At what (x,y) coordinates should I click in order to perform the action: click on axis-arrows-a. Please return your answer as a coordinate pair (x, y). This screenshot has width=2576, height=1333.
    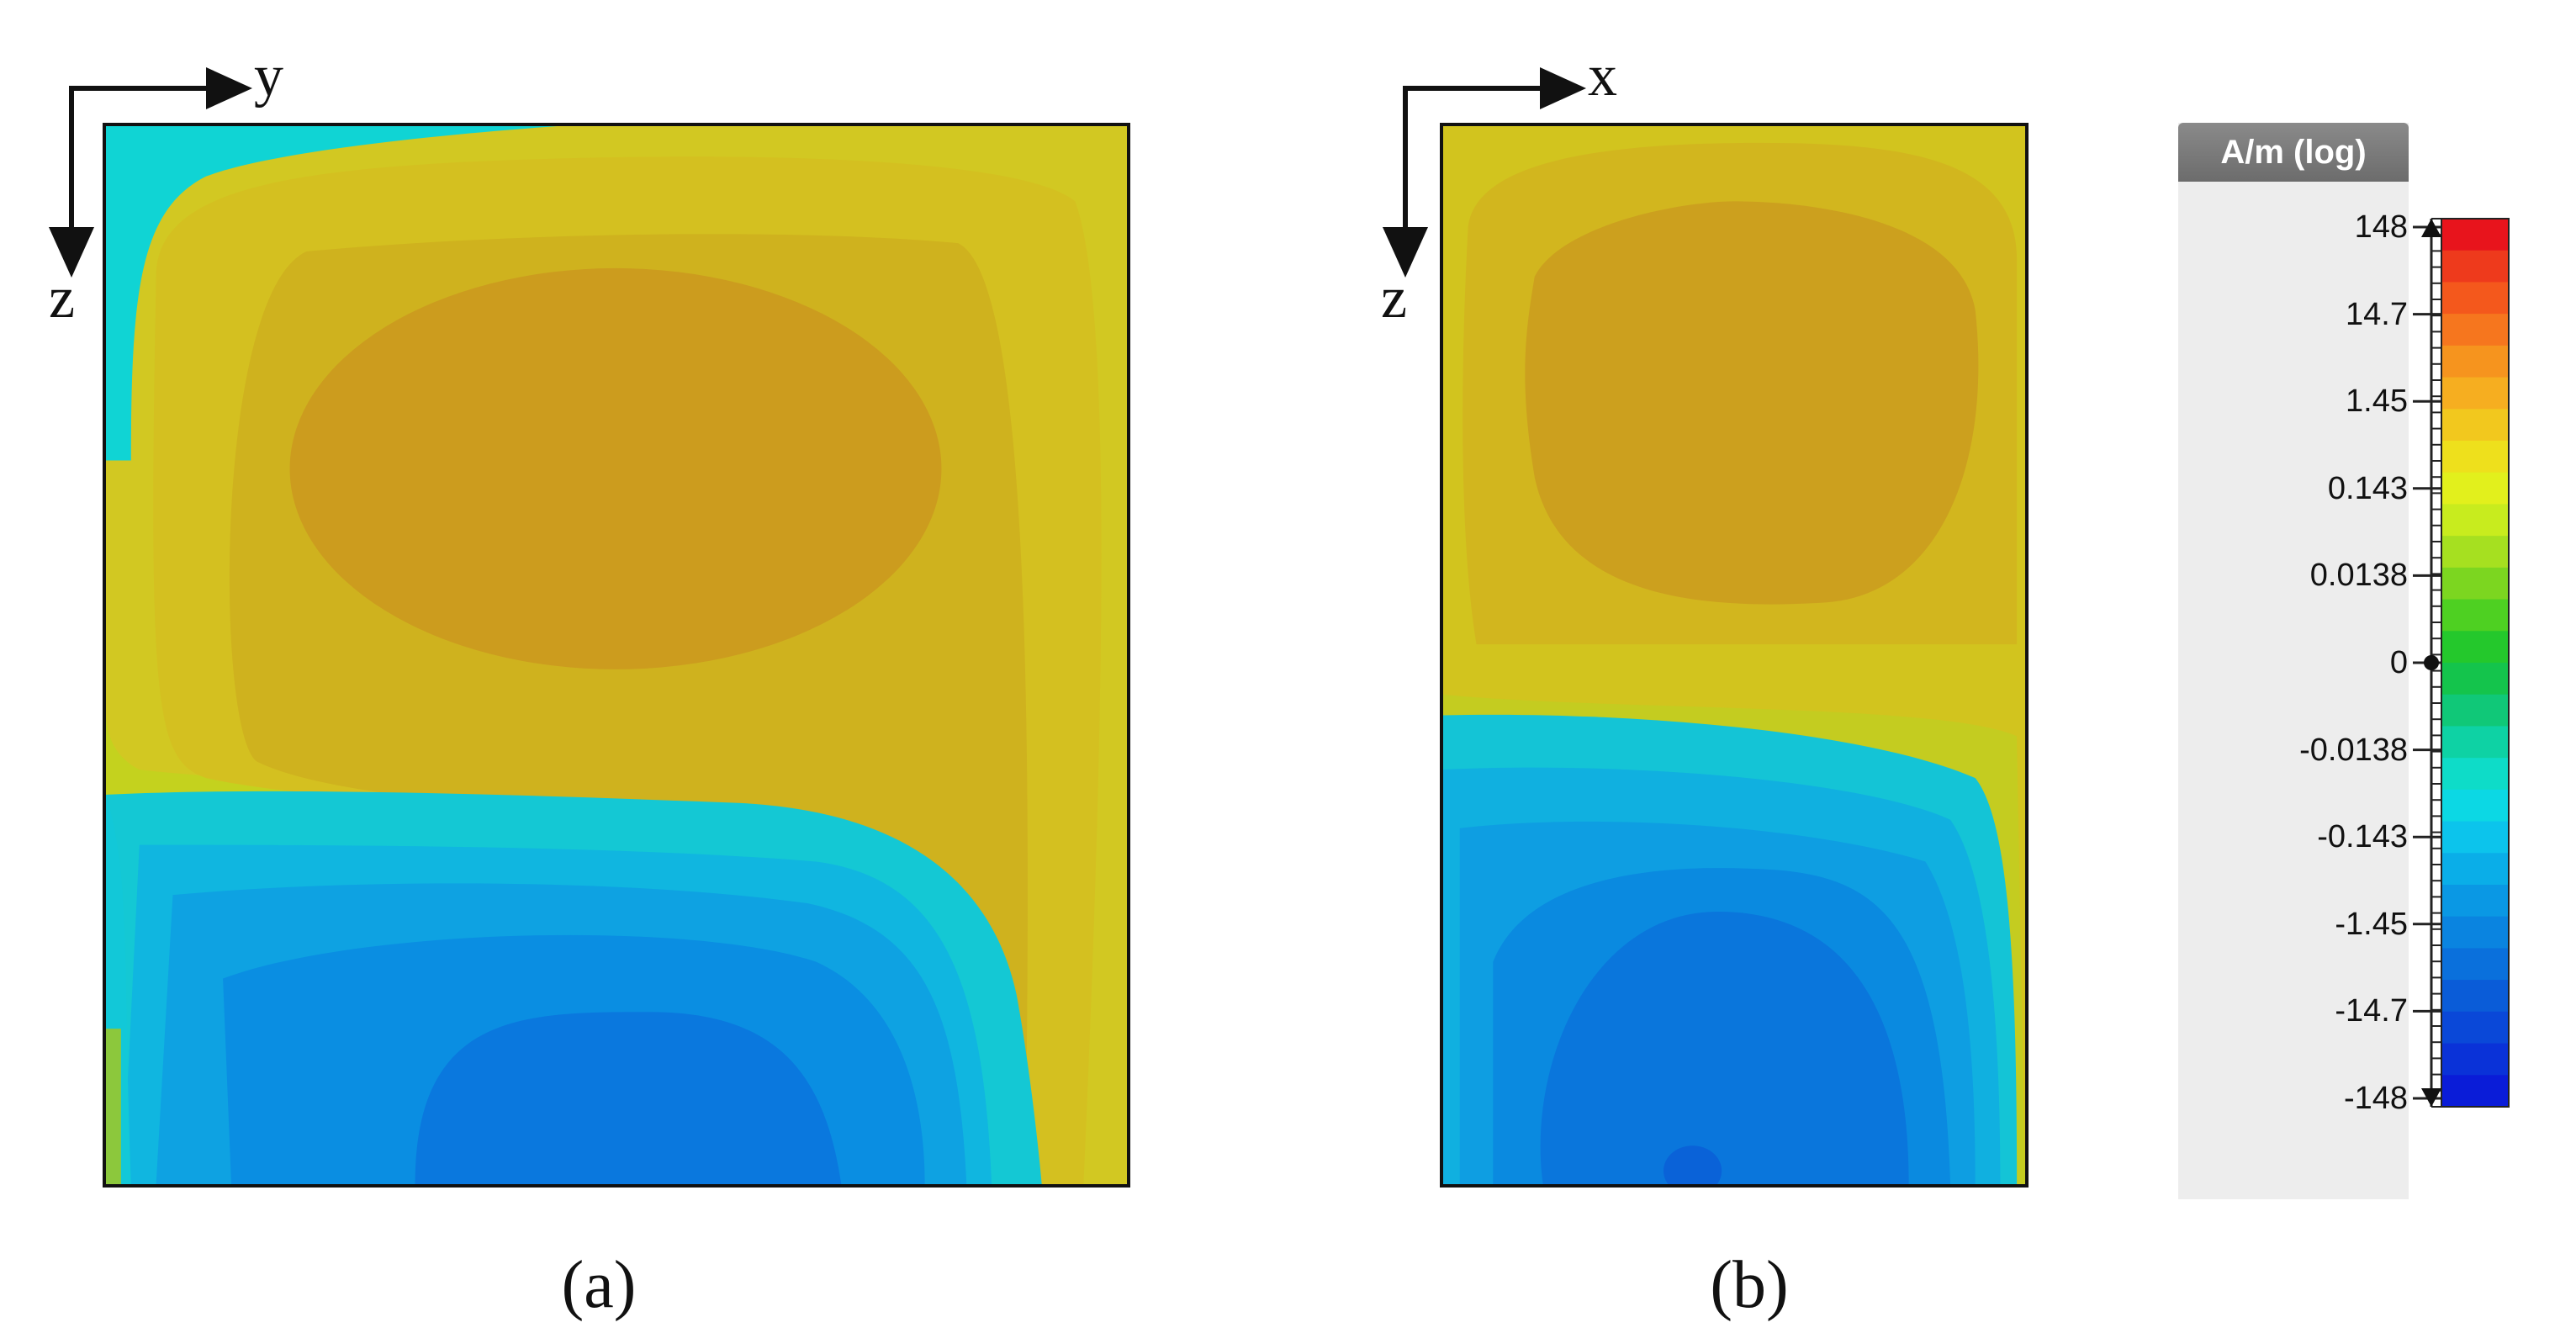
    Looking at the image, I should click on (150, 173).